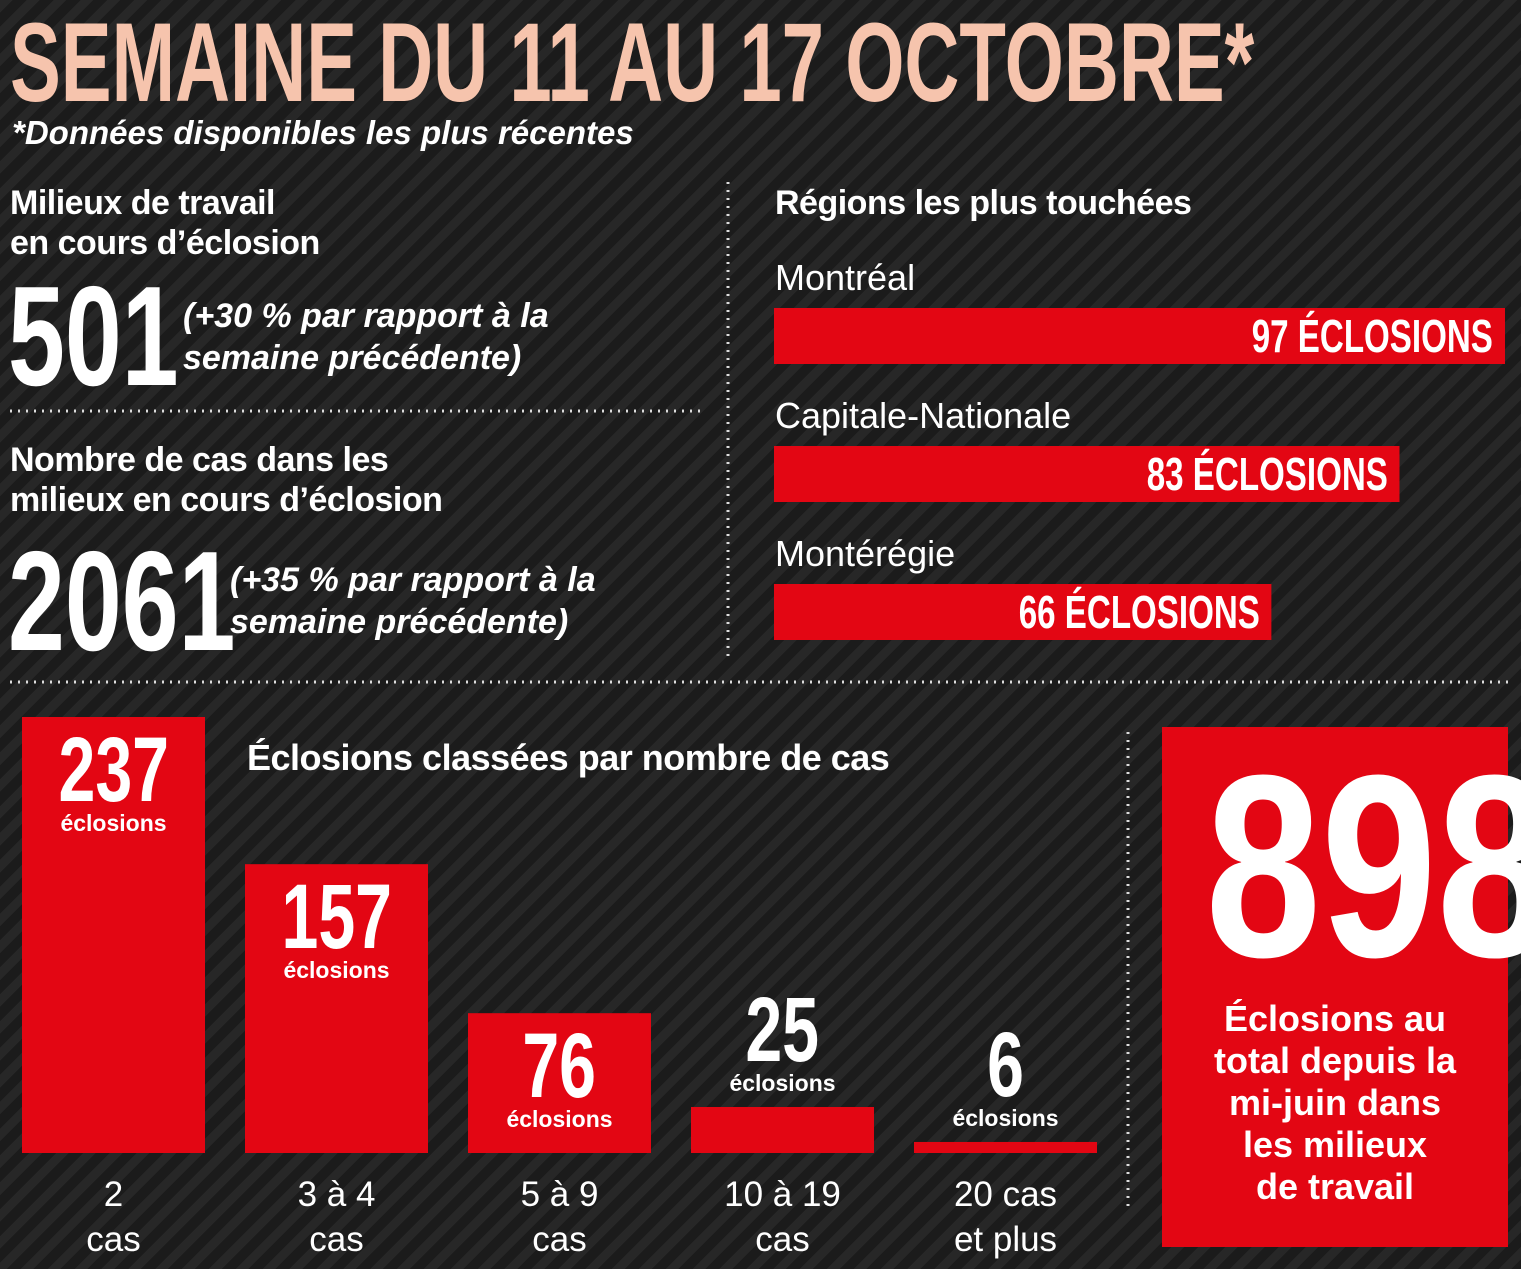 Image resolution: width=1521 pixels, height=1269 pixels. I want to click on value-label: 97 ÉCLOSIONS, so click(1372, 336).